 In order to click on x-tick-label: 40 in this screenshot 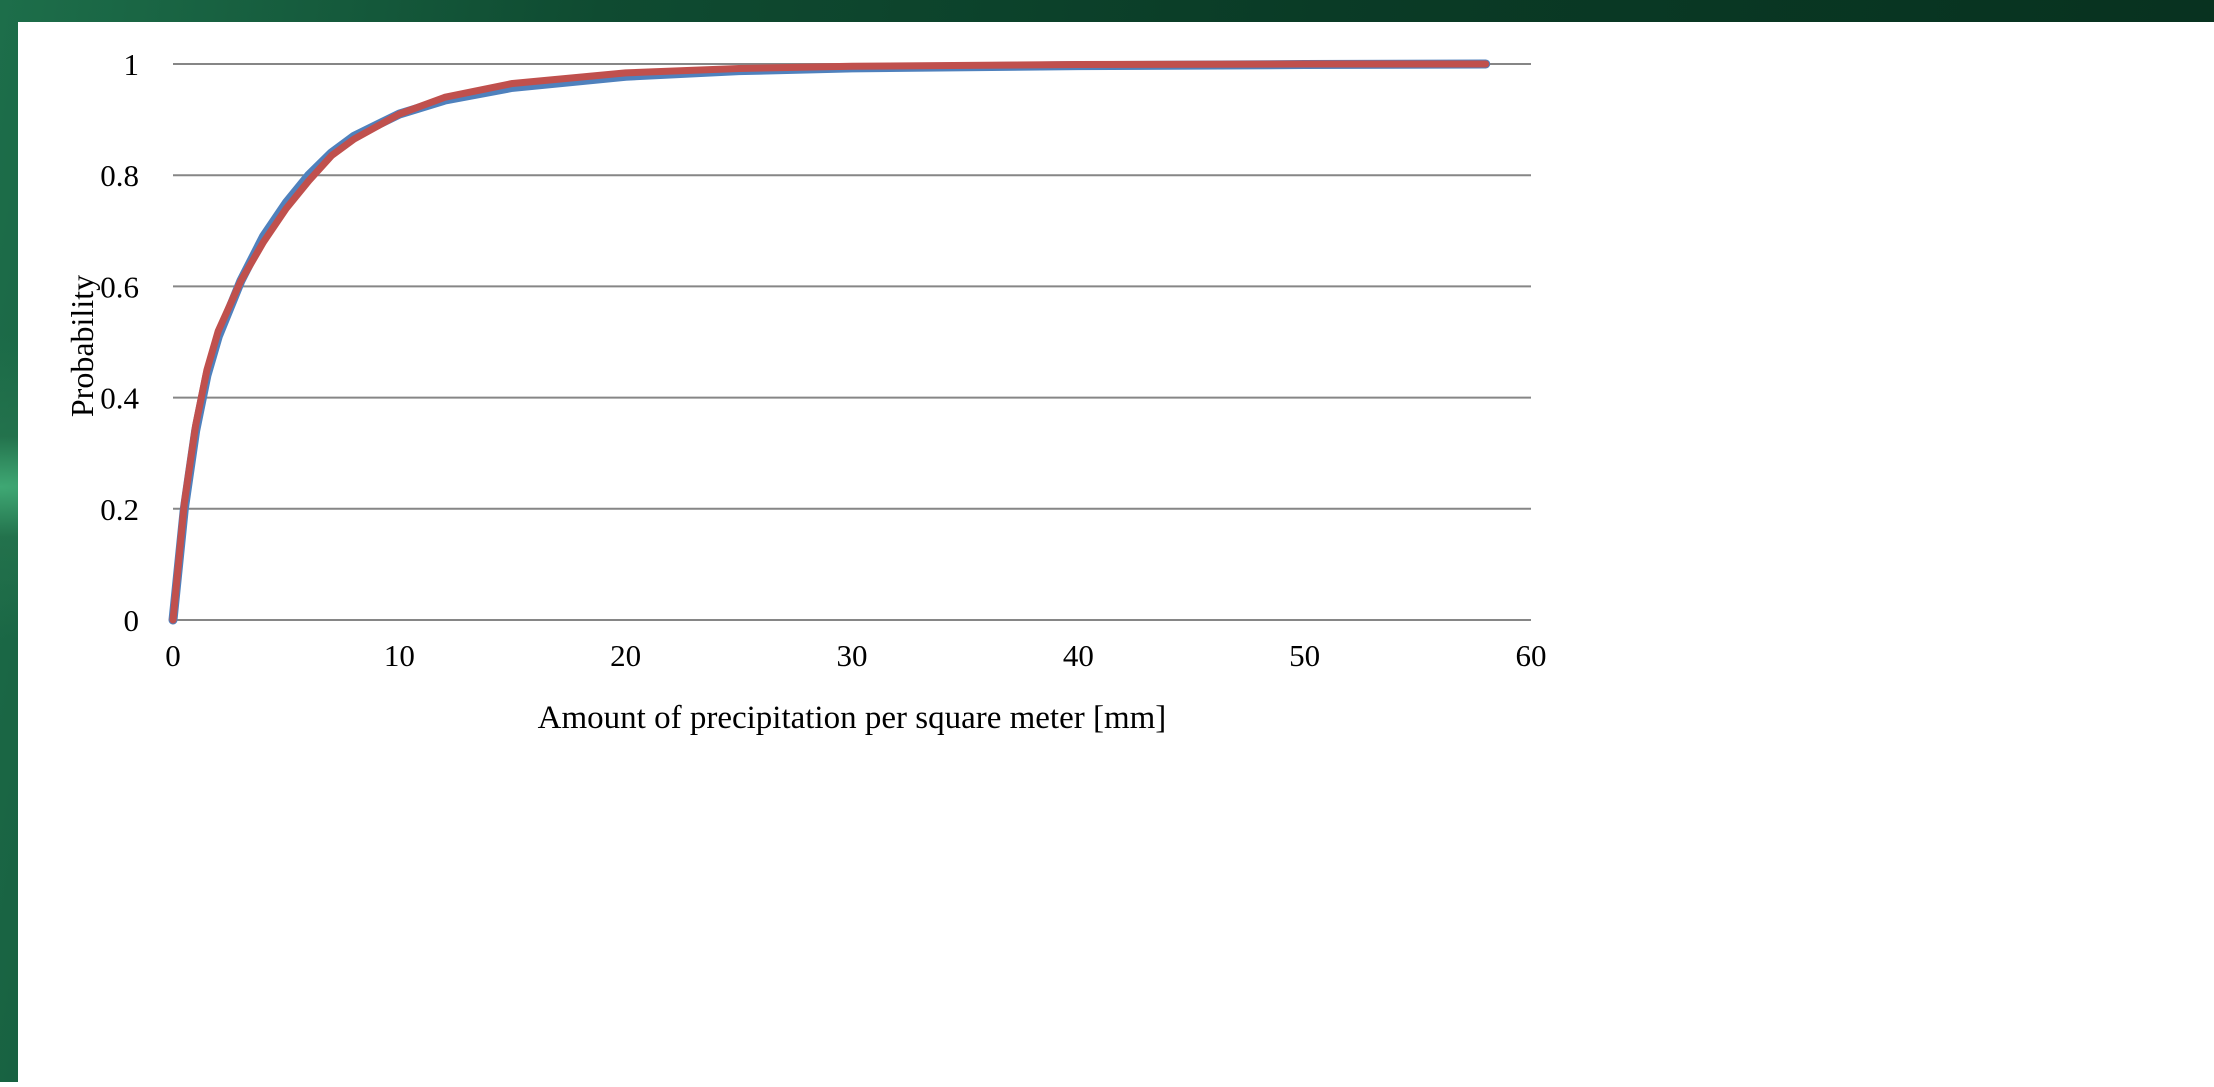, I will do `click(1078, 655)`.